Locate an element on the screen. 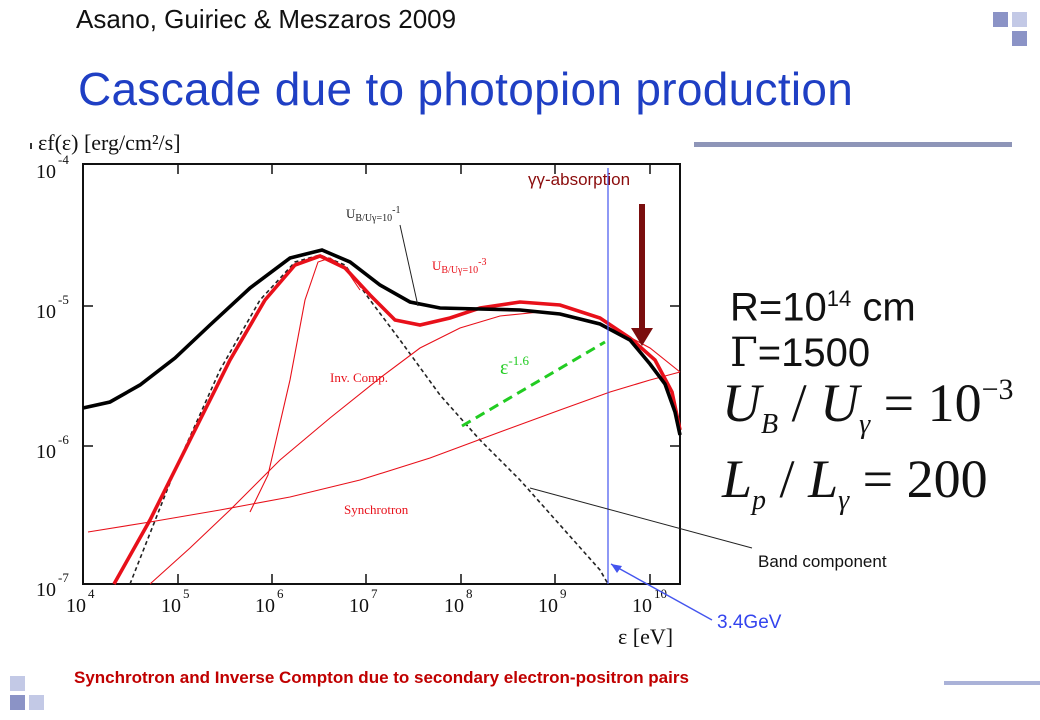 The width and height of the screenshot is (1040, 720). absorption-arrow-head is located at coordinates (642, 337).